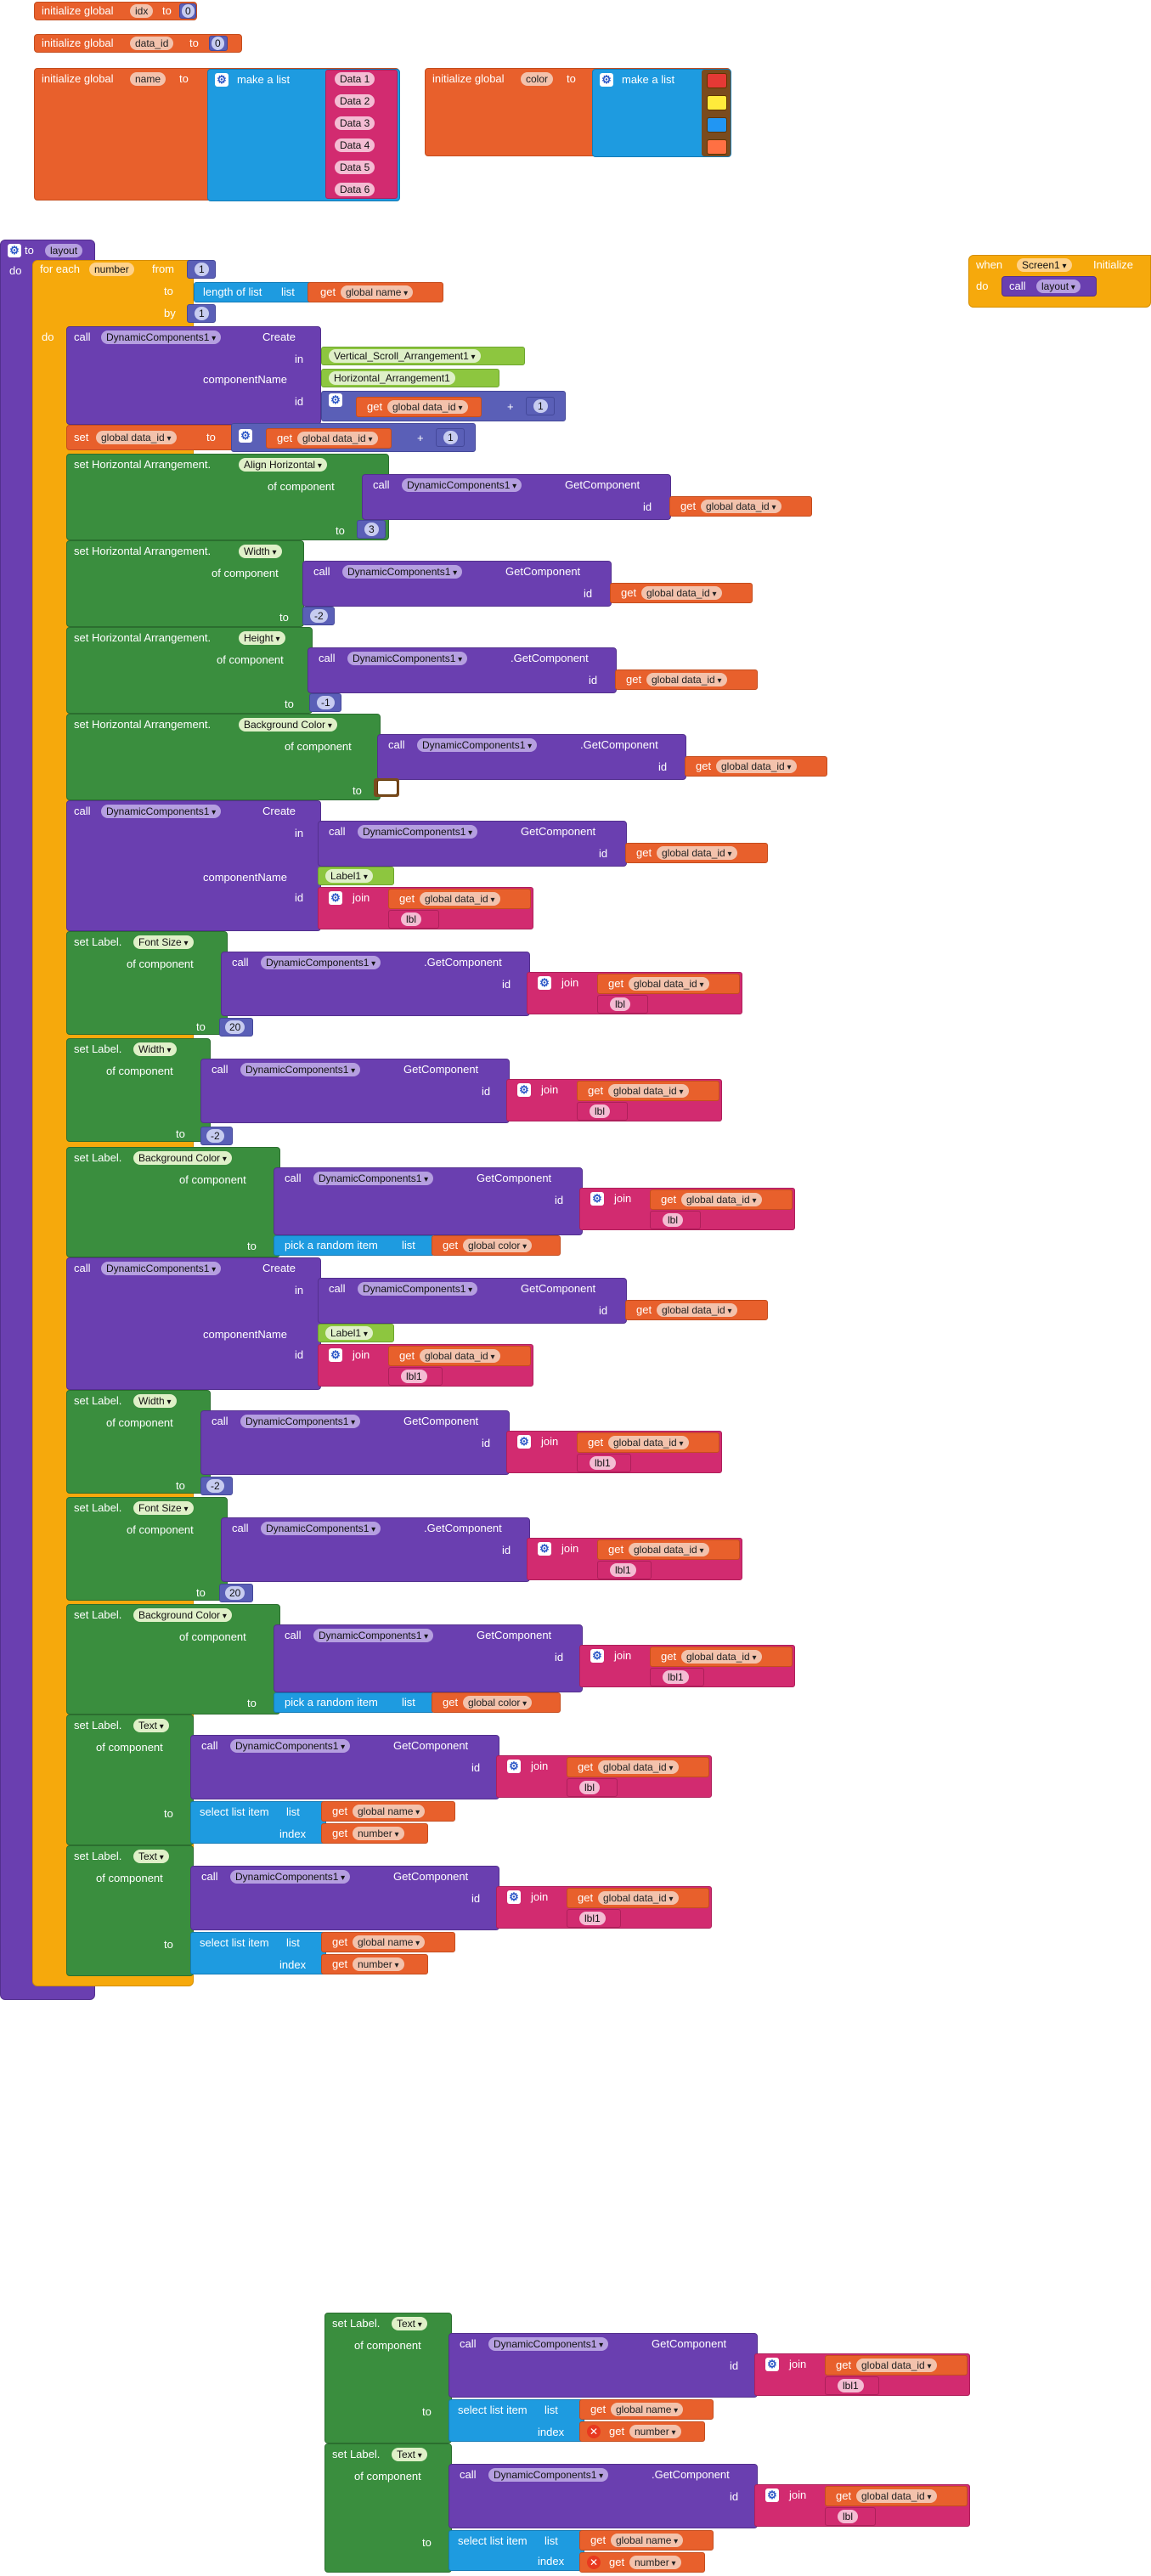  Describe the element at coordinates (594, 2431) in the screenshot. I see `error-icon: ✕` at that location.